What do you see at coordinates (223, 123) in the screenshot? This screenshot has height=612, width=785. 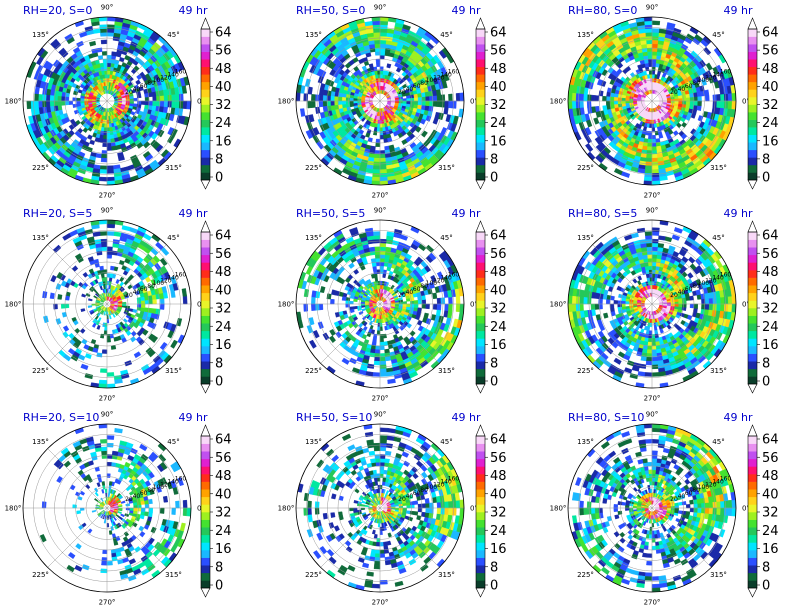 I see `colorbar-tick-label: 24` at bounding box center [223, 123].